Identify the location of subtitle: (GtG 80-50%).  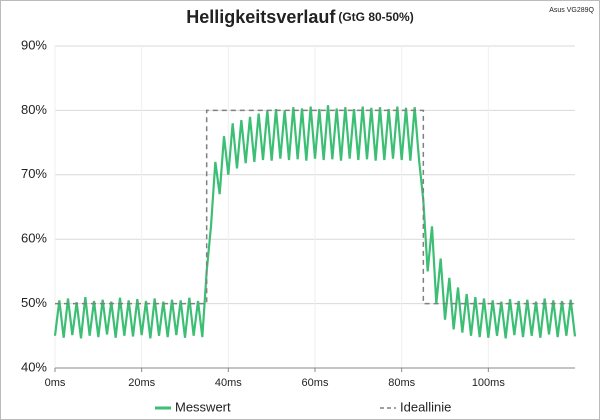
(375, 17).